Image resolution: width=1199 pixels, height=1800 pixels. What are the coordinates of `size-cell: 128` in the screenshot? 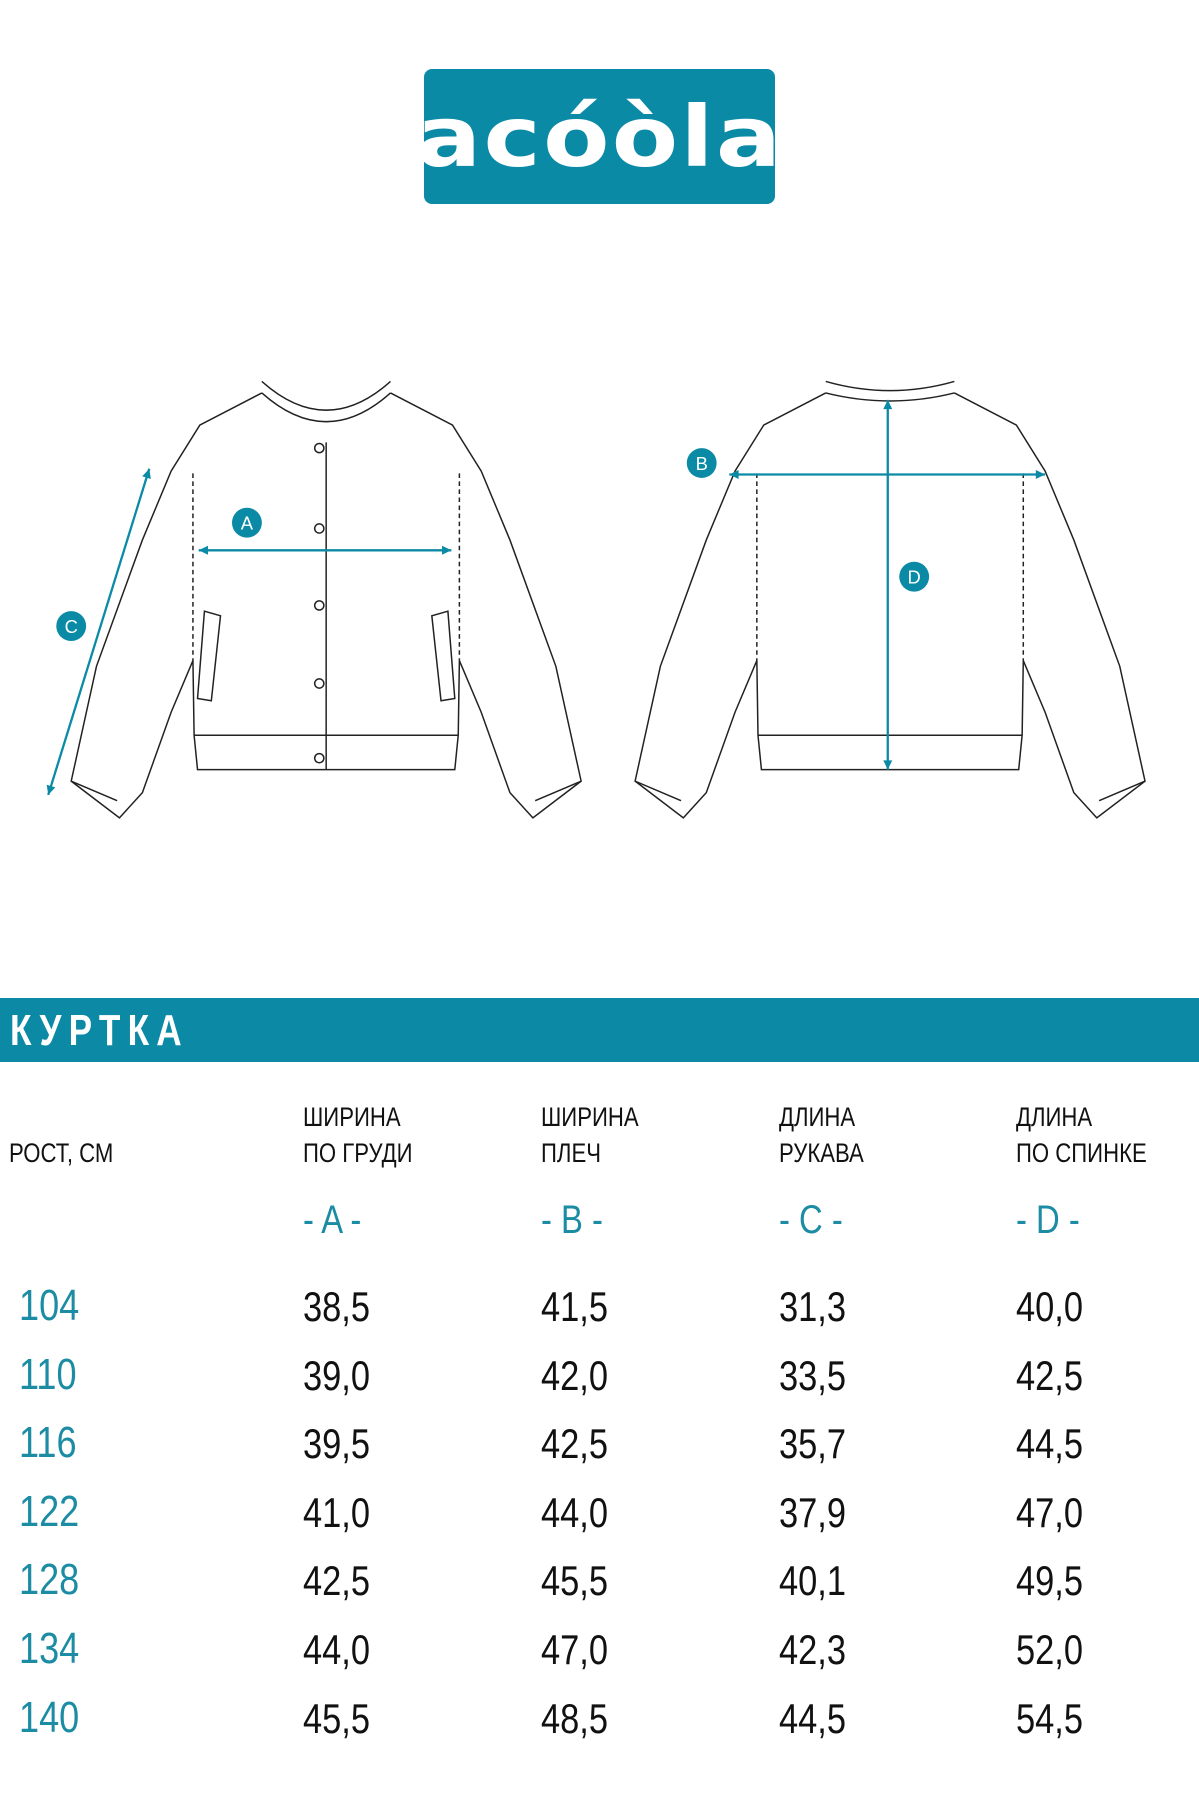 It's located at (49, 1580).